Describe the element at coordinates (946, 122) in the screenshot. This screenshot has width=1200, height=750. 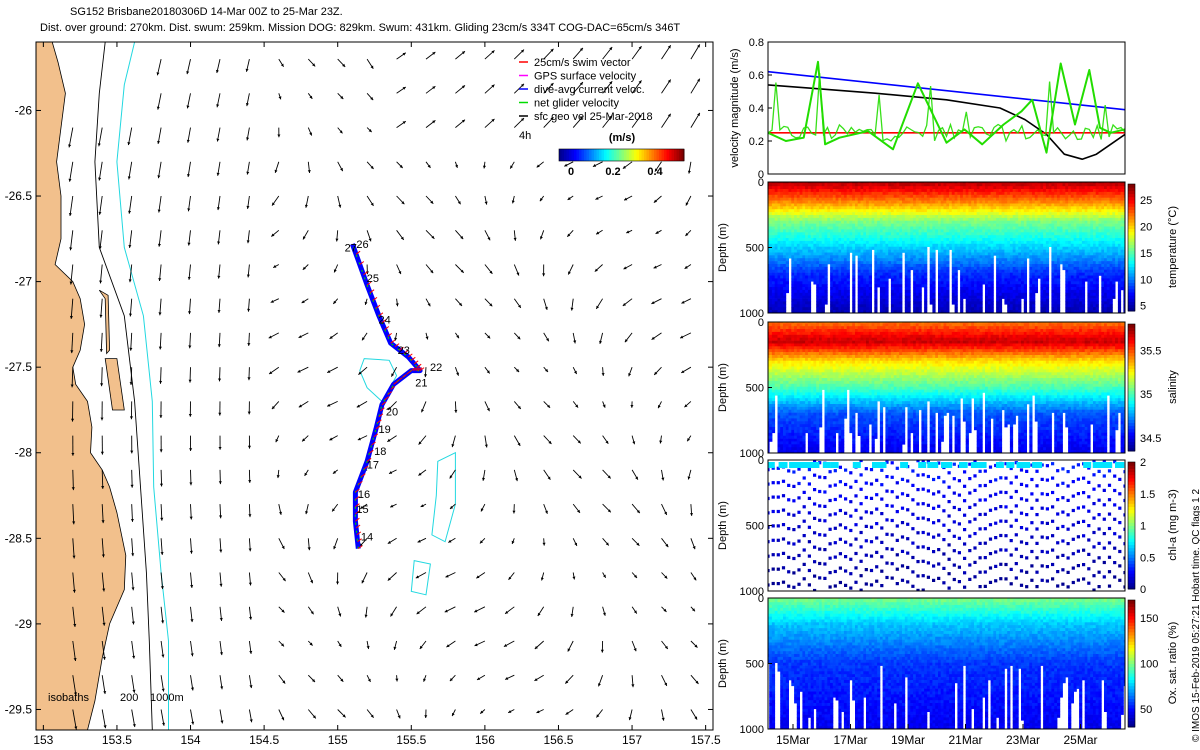
I see `velocity-series-line` at that location.